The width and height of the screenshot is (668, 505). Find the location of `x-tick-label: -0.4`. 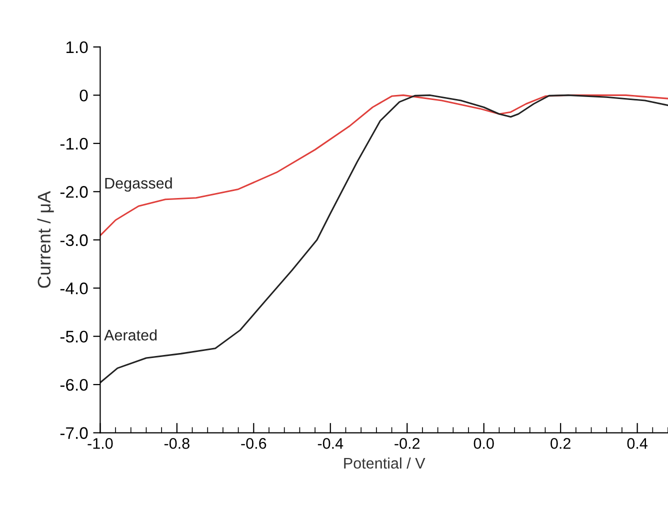

x-tick-label: -0.4 is located at coordinates (331, 443).